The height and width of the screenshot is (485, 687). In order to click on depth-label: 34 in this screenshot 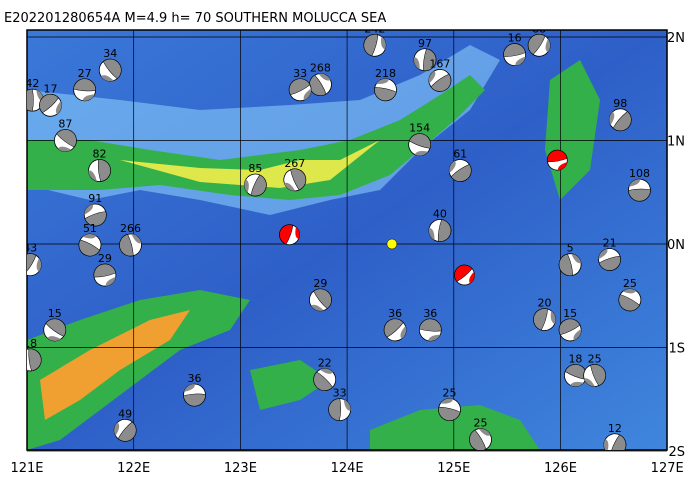, I will do `click(110, 53)`.